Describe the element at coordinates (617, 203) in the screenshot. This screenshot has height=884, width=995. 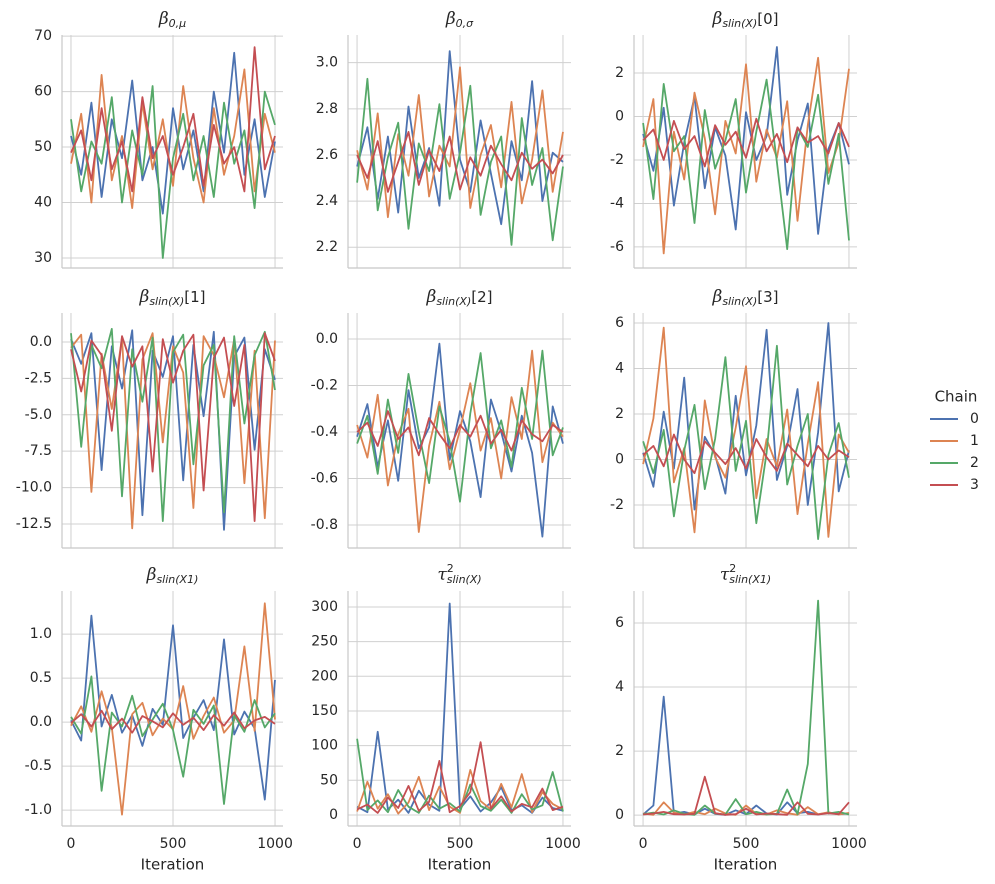
I see `y-tick-label: -4` at that location.